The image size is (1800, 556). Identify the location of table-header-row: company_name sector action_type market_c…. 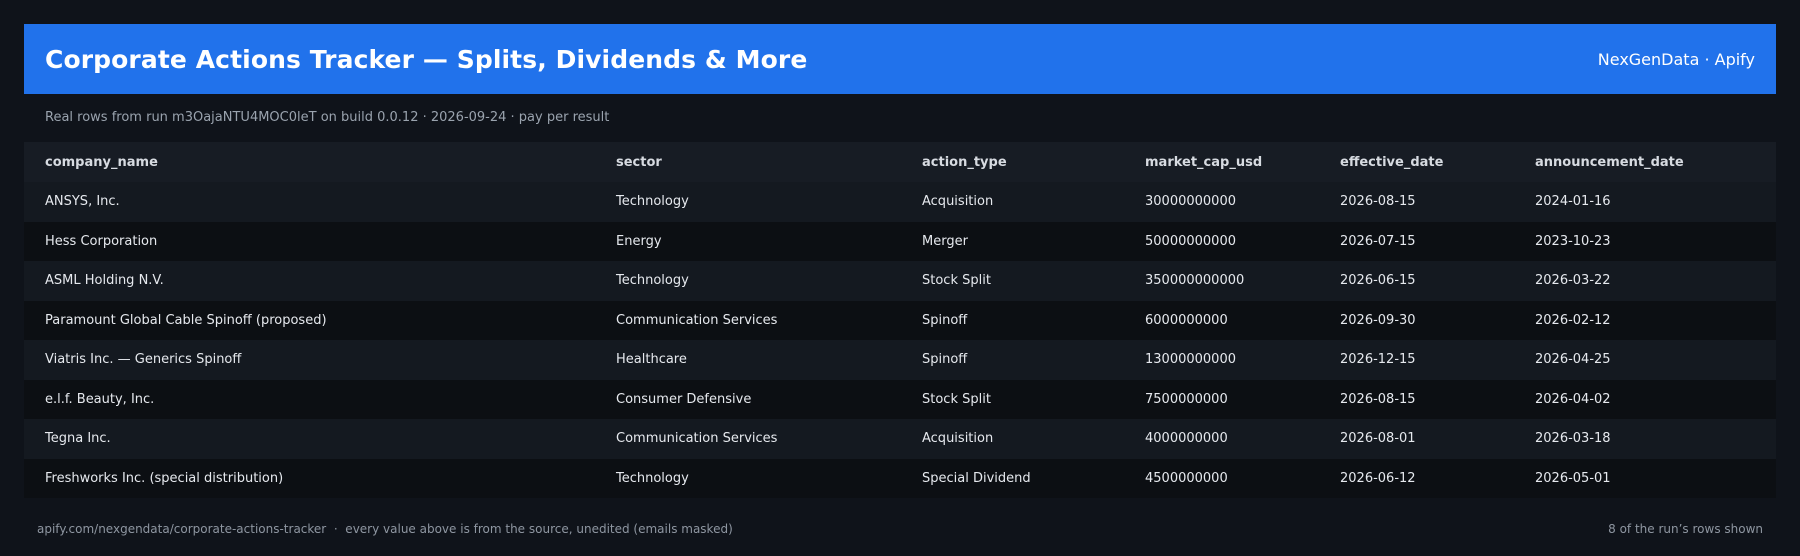
(900, 162).